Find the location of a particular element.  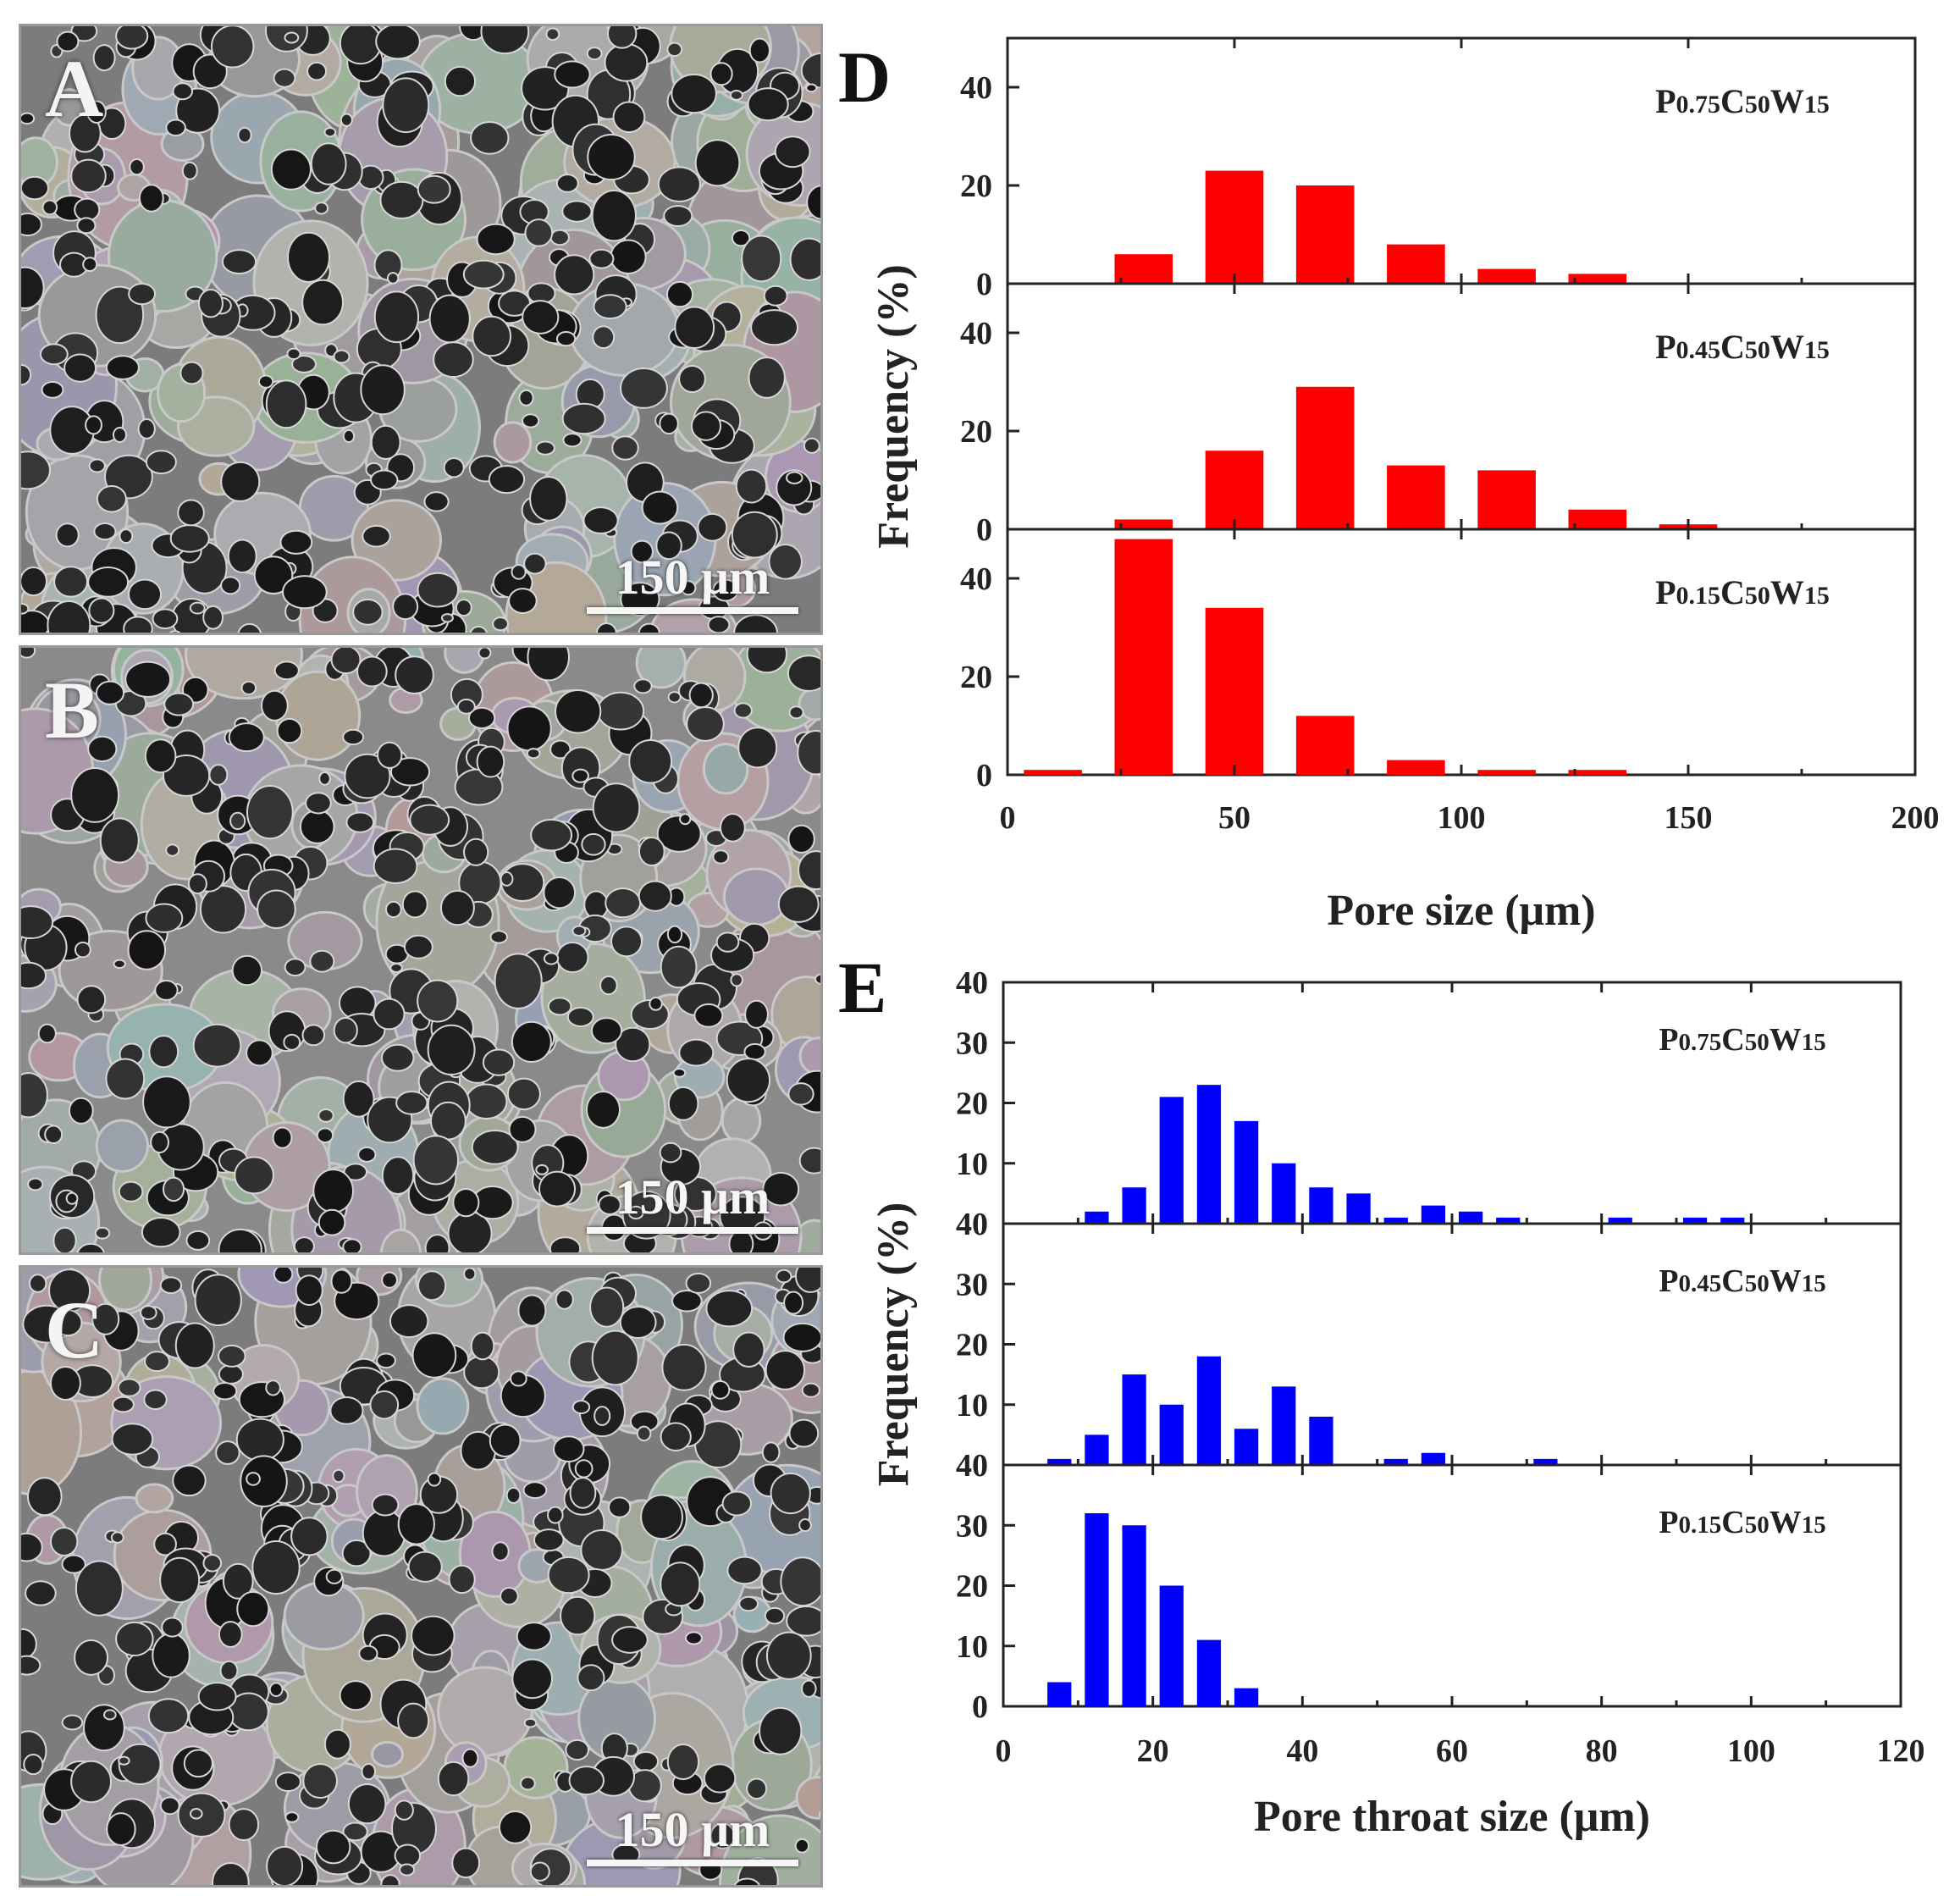

series-label: P0.45C50W15 is located at coordinates (1742, 1281).